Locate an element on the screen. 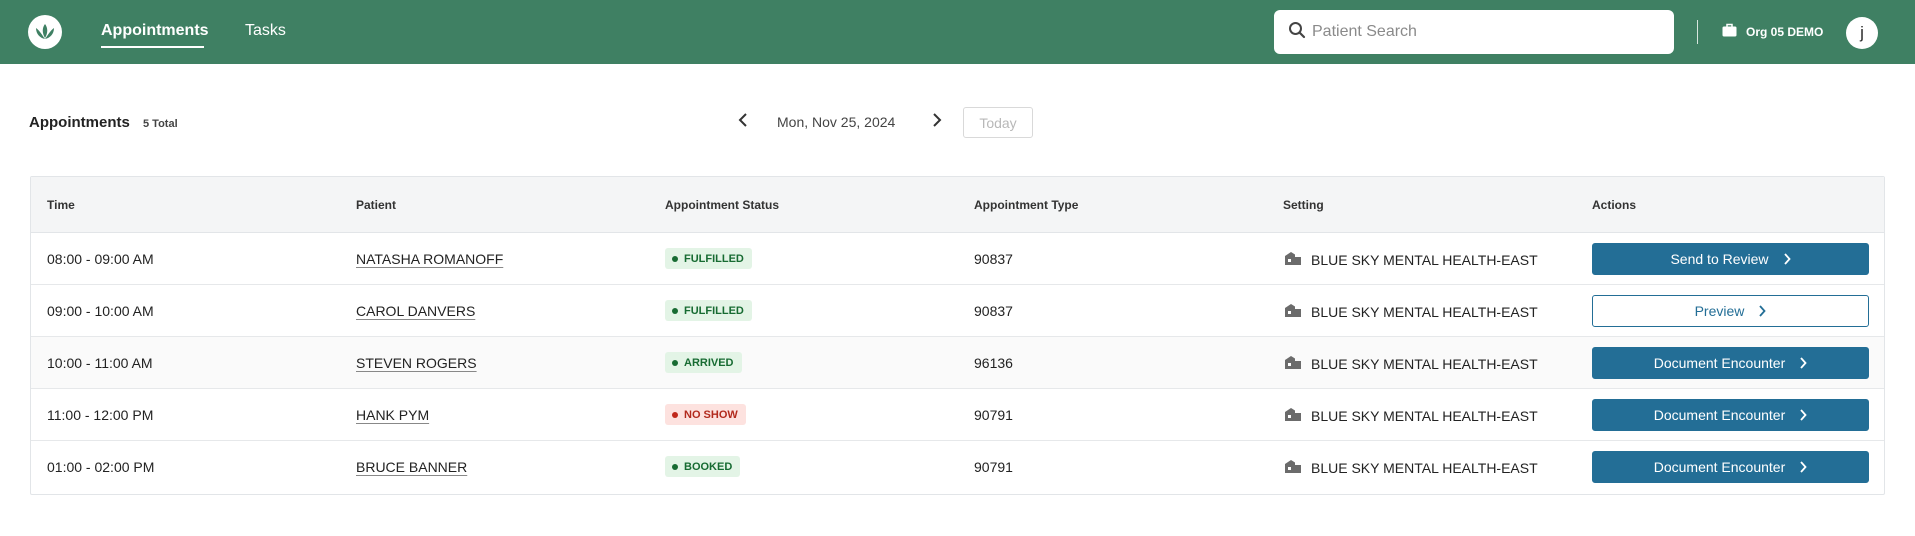 The image size is (1915, 536). chevron-left-icon is located at coordinates (743, 122).